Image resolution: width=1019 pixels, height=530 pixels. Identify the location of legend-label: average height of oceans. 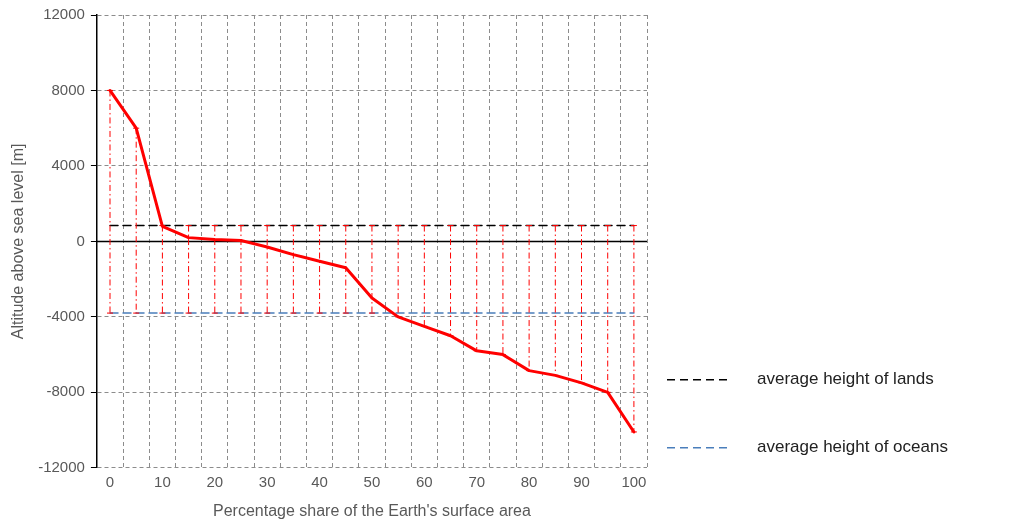
(852, 447).